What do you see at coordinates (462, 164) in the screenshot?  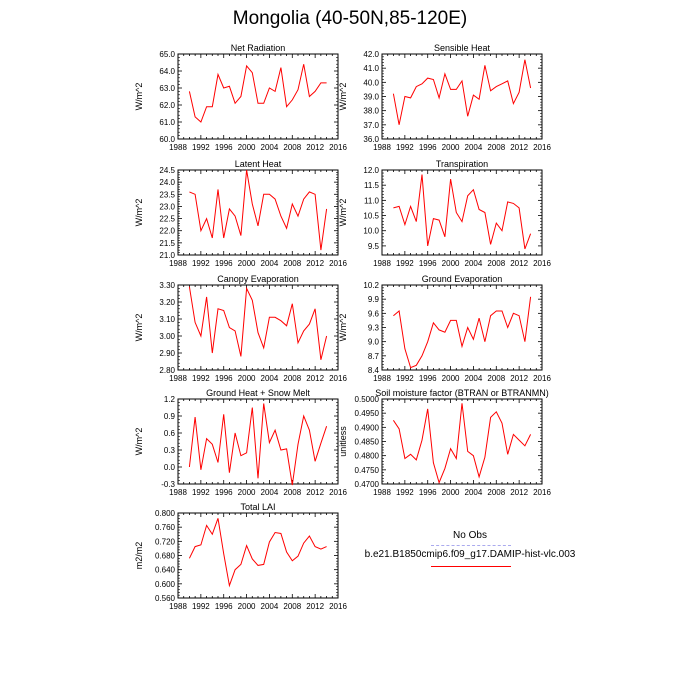 I see `panel-title: Transpiration` at bounding box center [462, 164].